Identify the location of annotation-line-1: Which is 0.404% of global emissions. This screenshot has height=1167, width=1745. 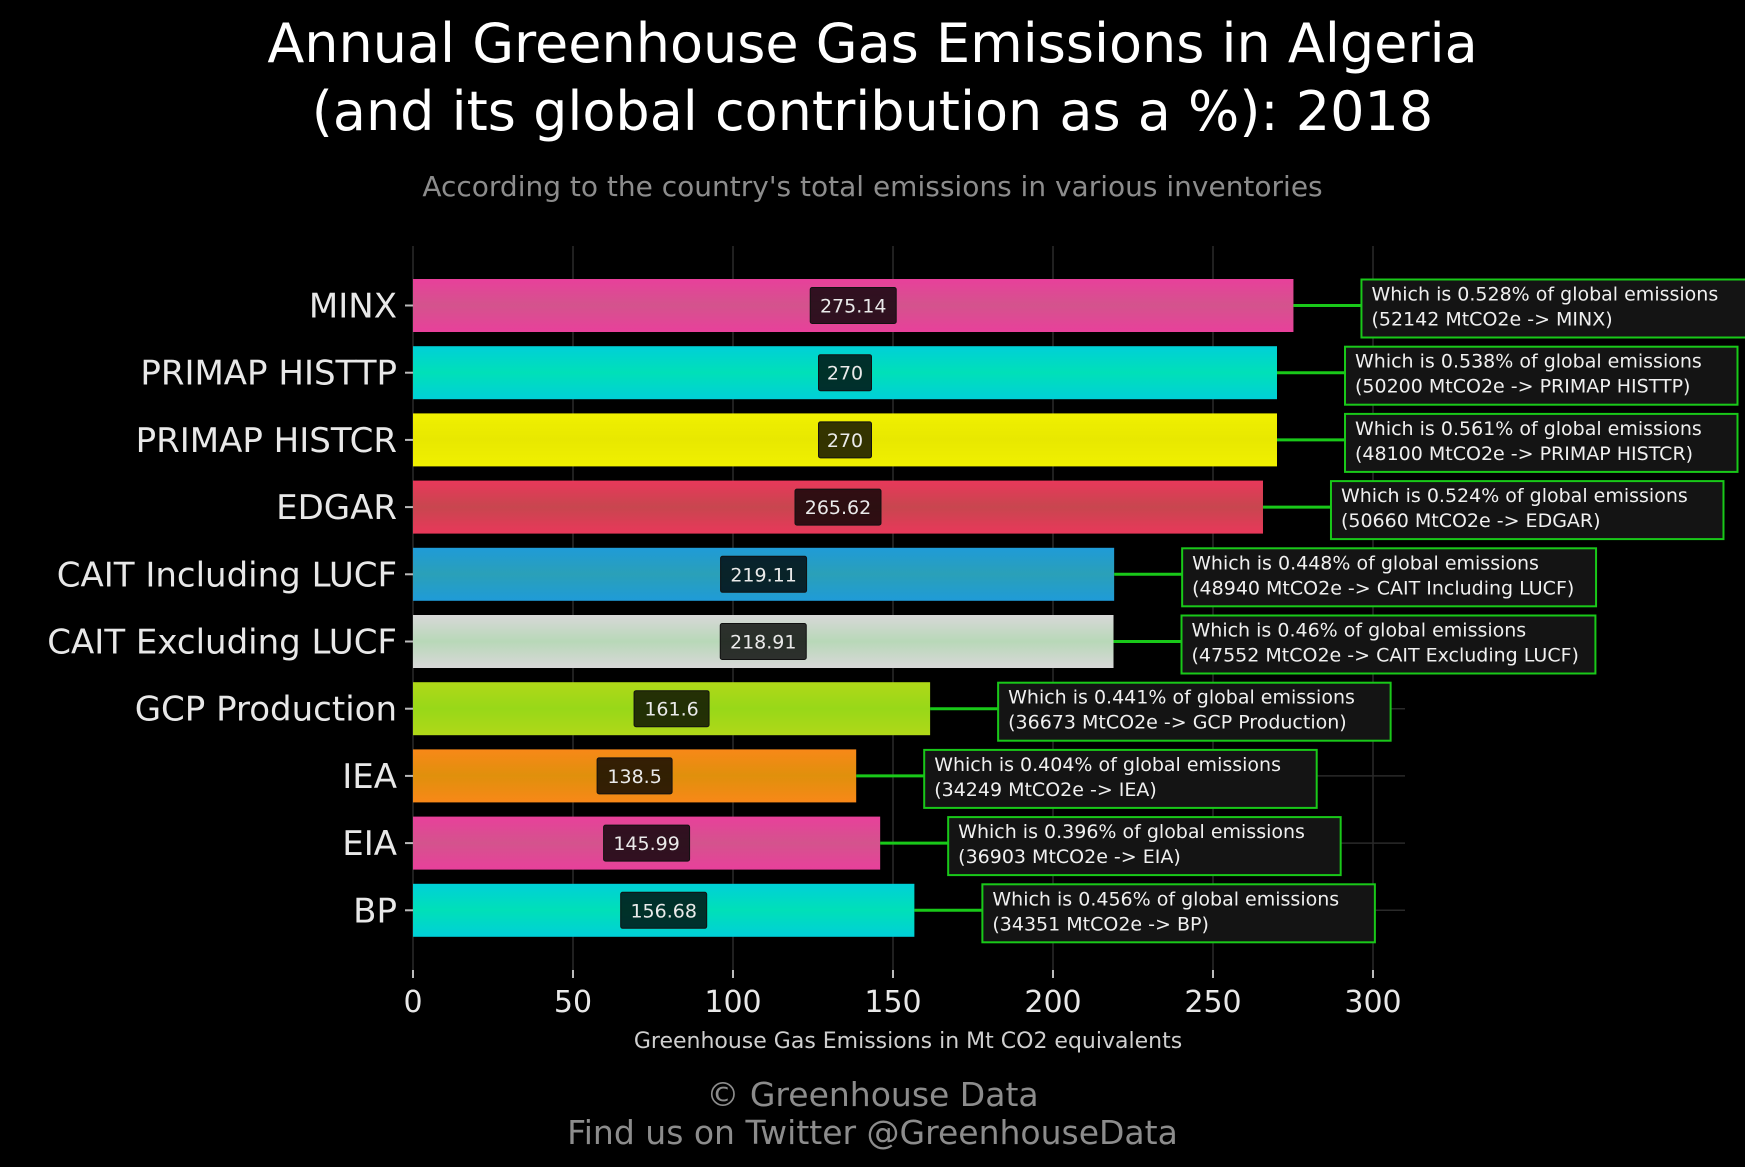
(1107, 765).